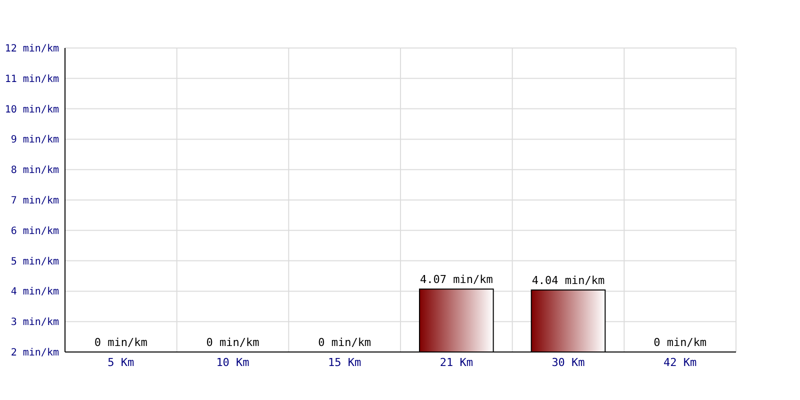 This screenshot has height=400, width=800. Describe the element at coordinates (31, 110) in the screenshot. I see `y-tick-label: 10 min/km` at that location.